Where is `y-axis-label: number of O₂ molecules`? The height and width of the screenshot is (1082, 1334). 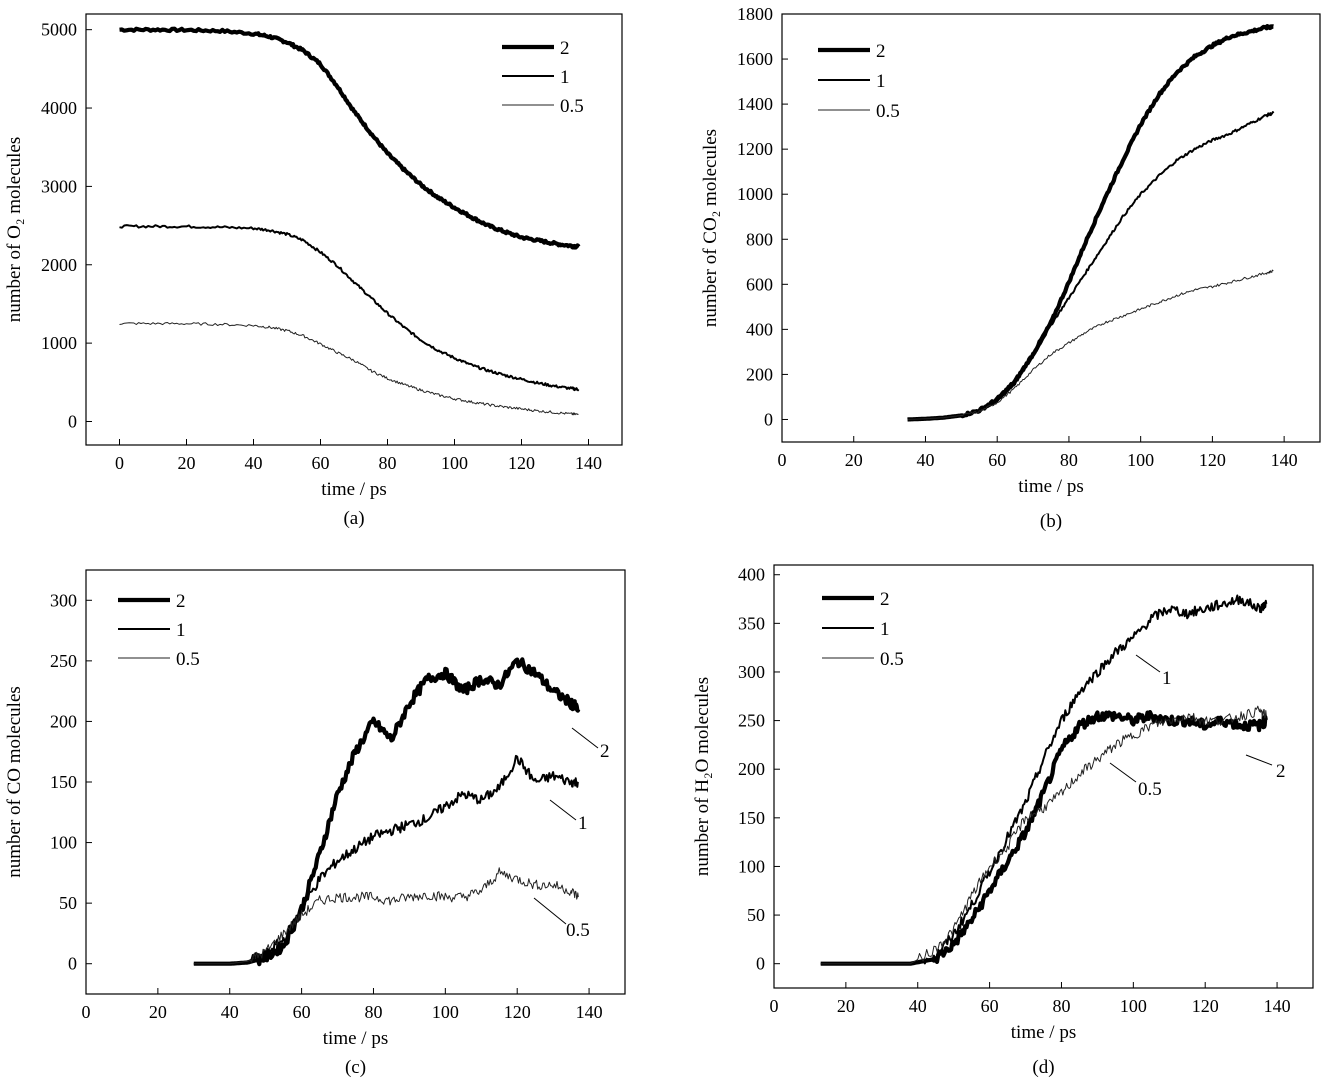
y-axis-label: number of O₂ molecules is located at coordinates (14, 230).